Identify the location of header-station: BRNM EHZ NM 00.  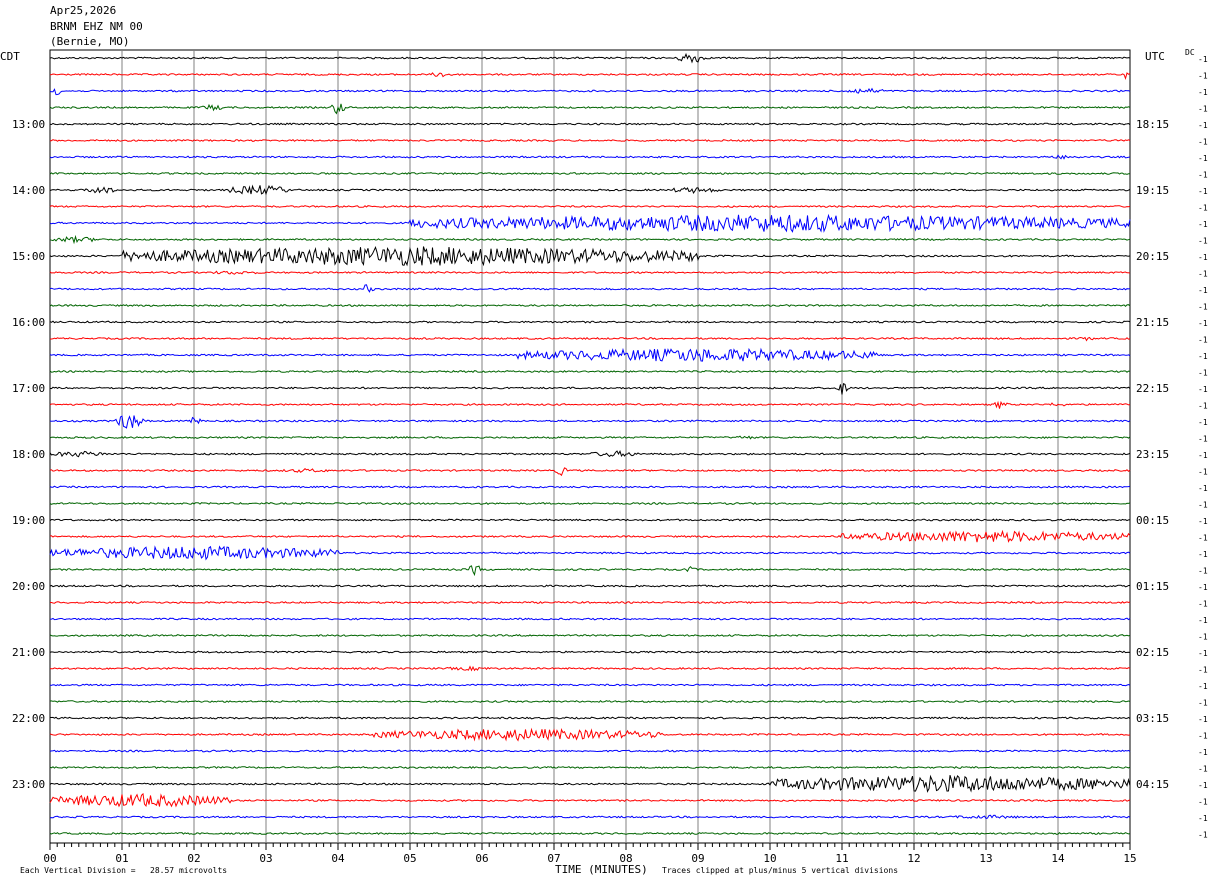
(96, 26).